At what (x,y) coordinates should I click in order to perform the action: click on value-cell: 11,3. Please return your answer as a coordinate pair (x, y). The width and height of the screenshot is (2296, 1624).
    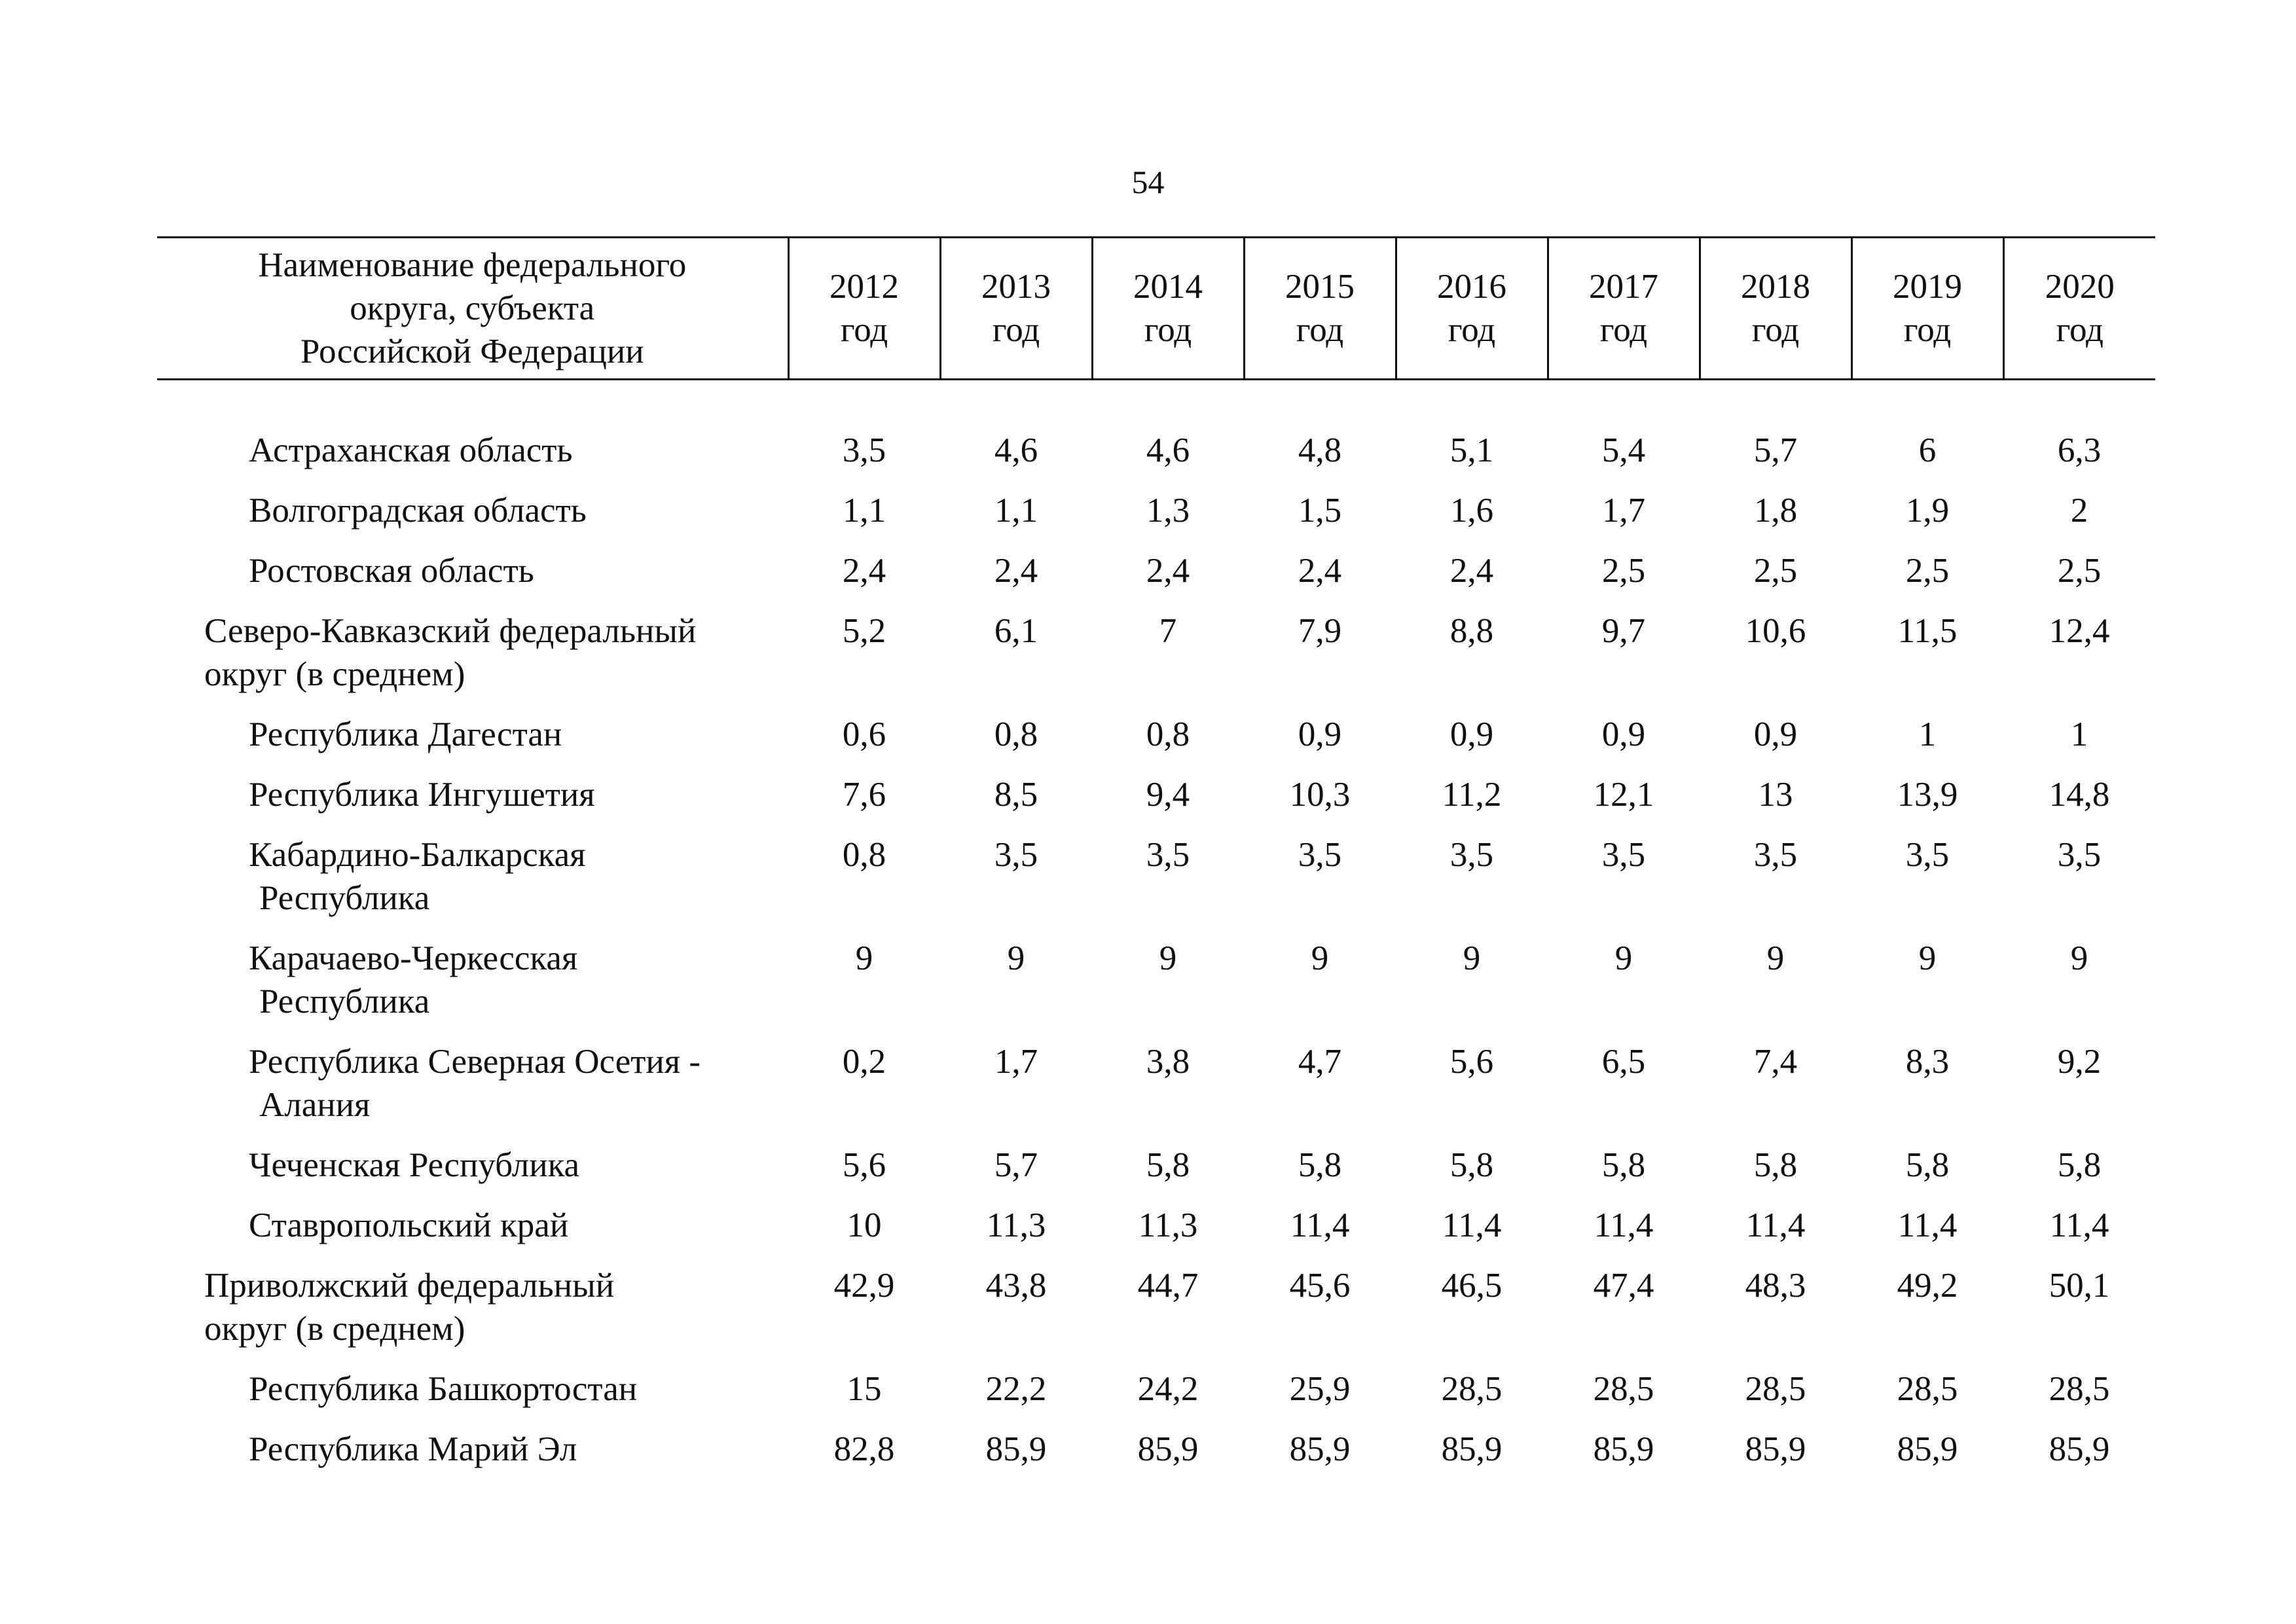
    Looking at the image, I should click on (1168, 1225).